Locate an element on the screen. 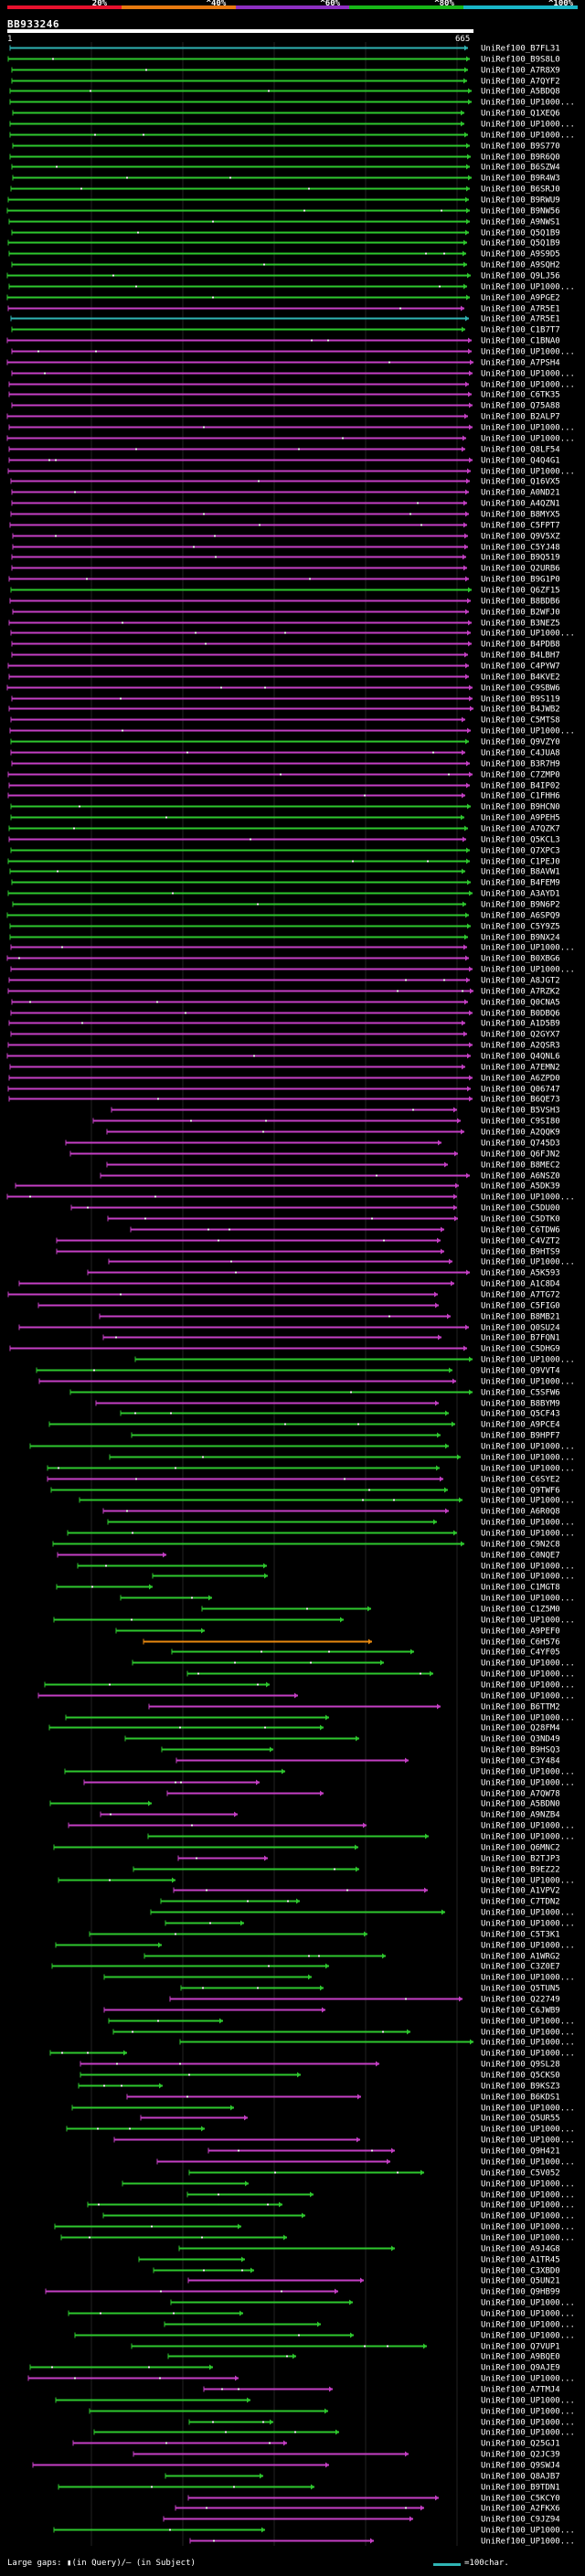 The height and width of the screenshot is (2576, 585). hit-label: UniRef100_C5KCY0 is located at coordinates (520, 2499).